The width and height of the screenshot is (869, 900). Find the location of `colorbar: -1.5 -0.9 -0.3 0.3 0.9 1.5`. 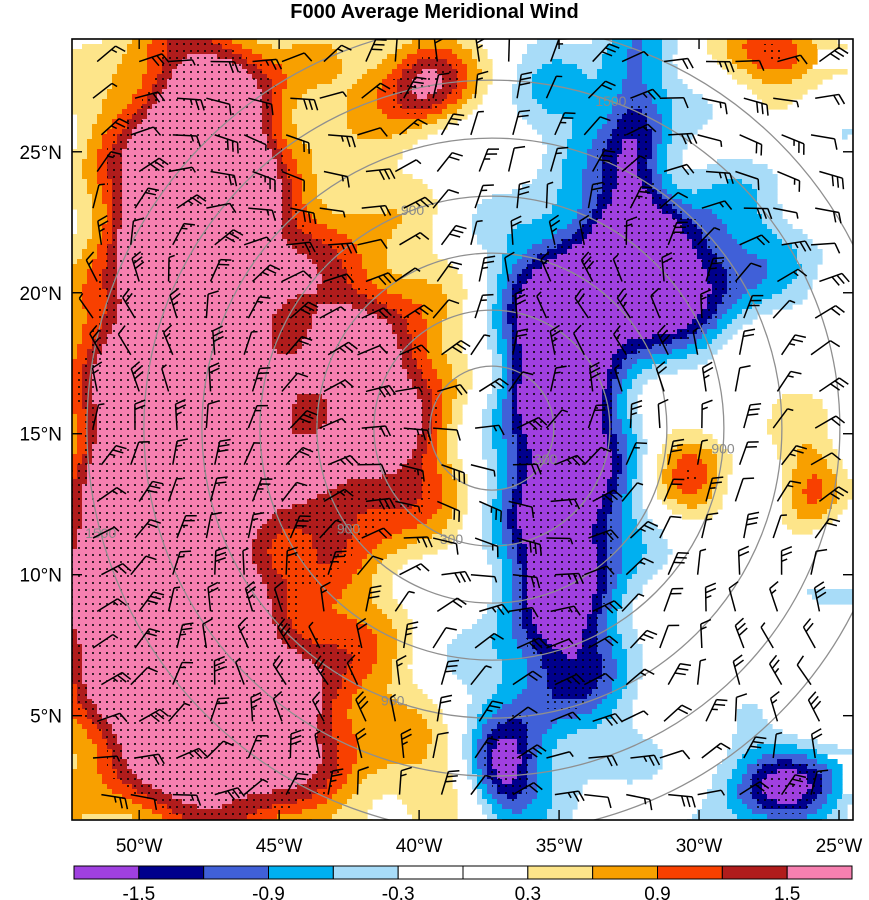

colorbar: -1.5 -0.9 -0.3 0.3 0.9 1.5 is located at coordinates (463, 882).